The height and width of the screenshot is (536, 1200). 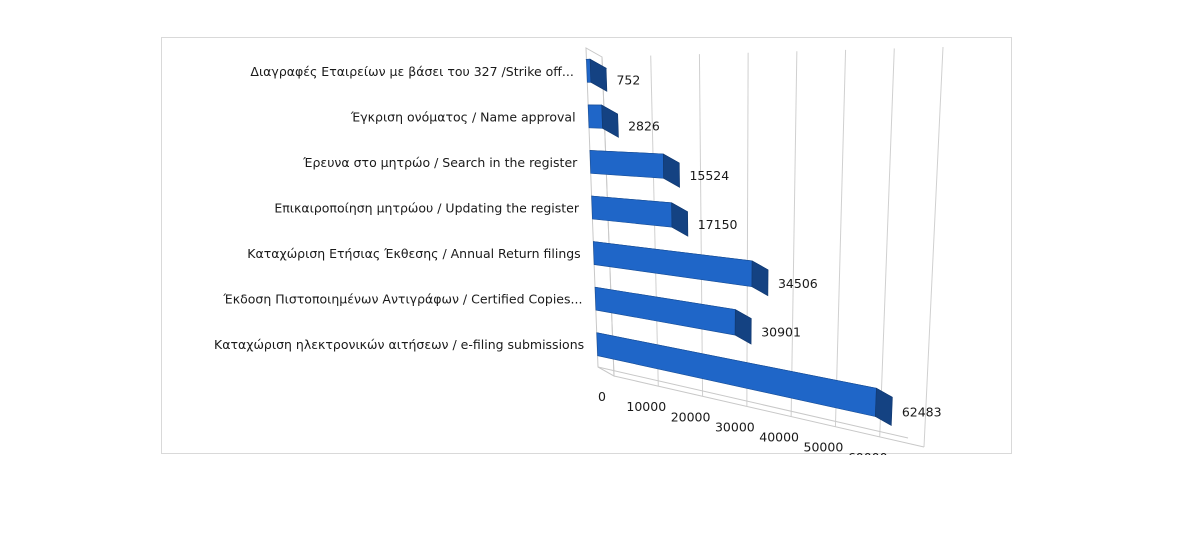 I want to click on floor-front-edge, so click(x=753, y=402).